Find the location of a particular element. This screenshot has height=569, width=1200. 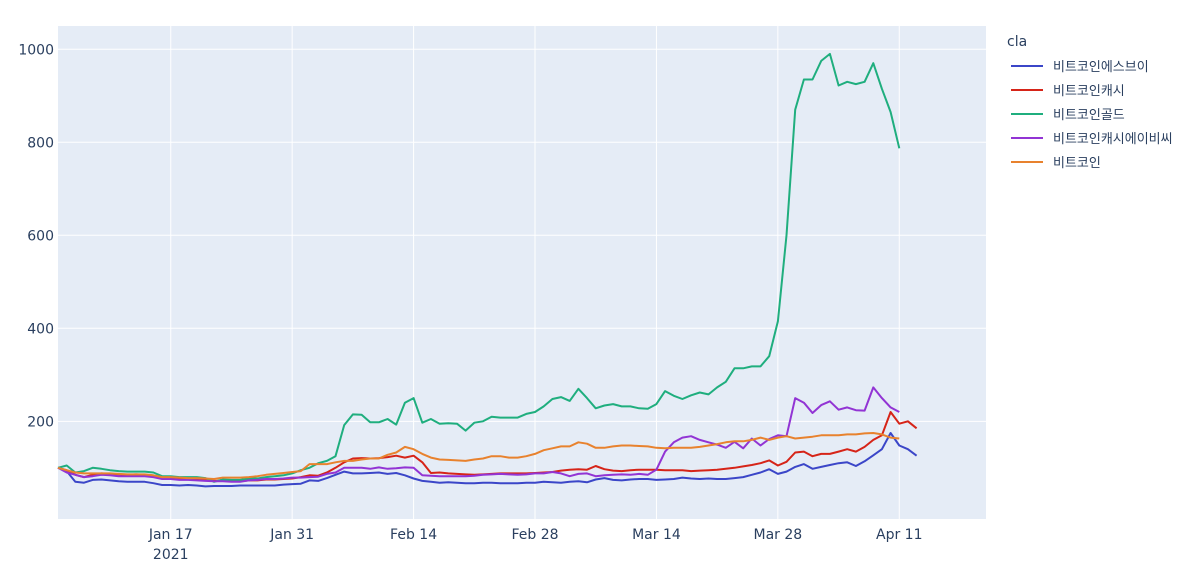

legend-title: cla is located at coordinates (1017, 42).